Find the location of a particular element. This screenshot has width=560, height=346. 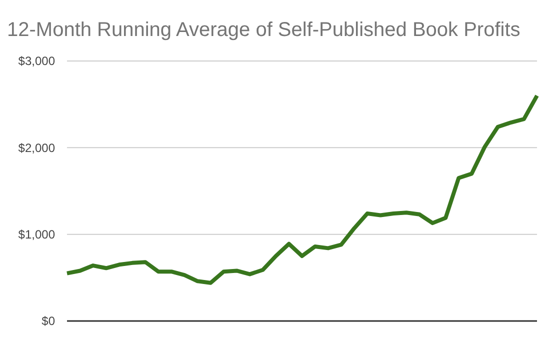

y-tick-label: $2,000 is located at coordinates (37, 147).